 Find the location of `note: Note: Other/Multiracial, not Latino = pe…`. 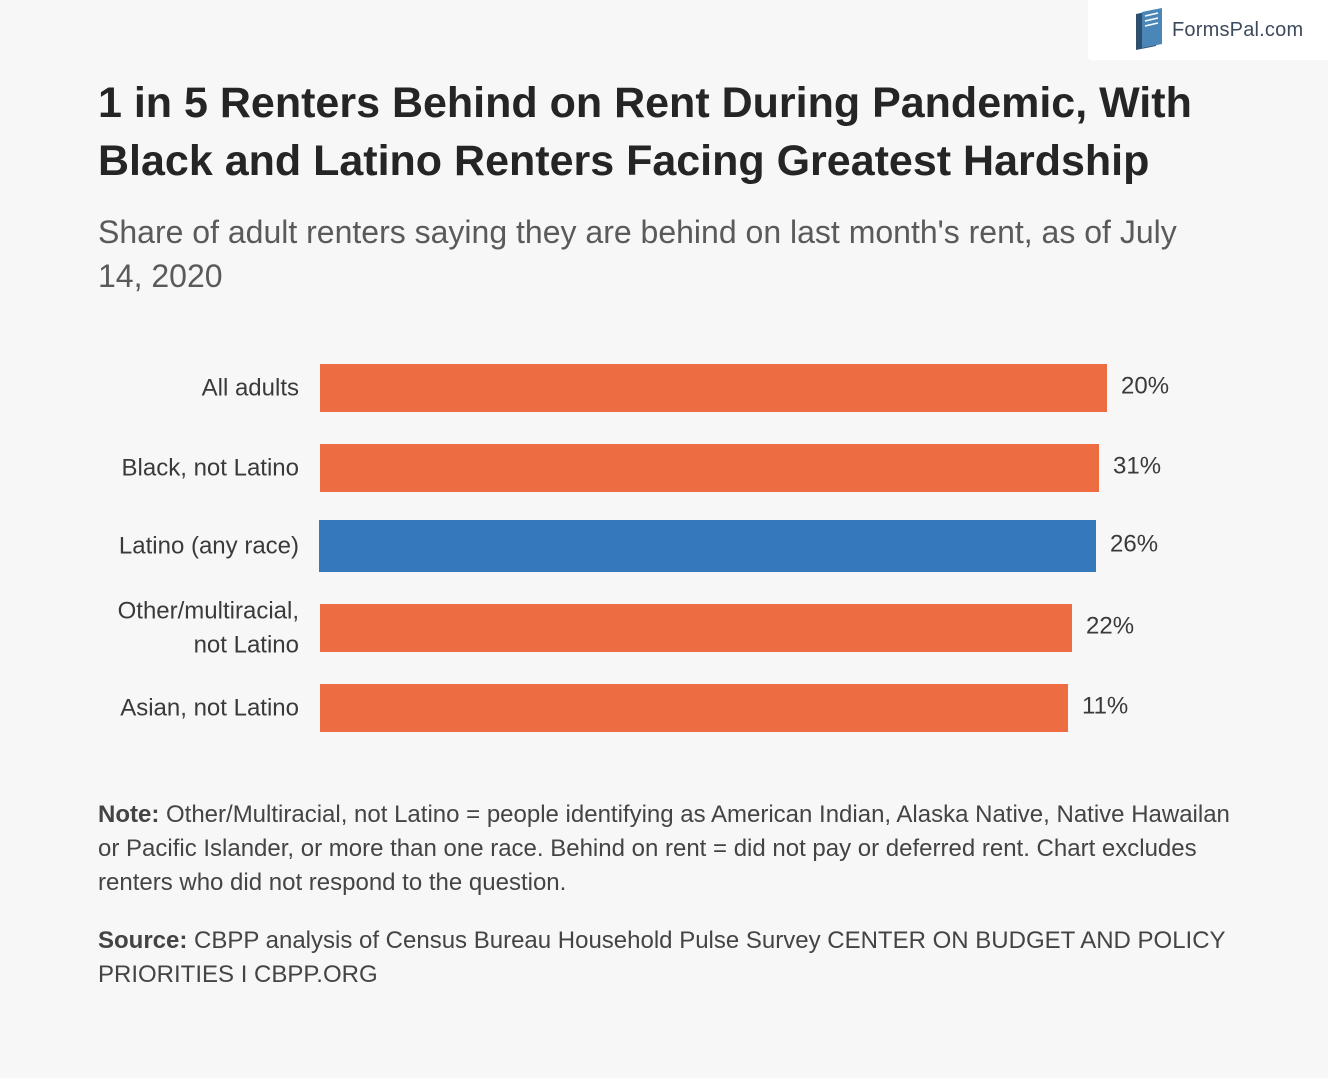

note: Note: Other/Multiracial, not Latino = pe… is located at coordinates (668, 849).